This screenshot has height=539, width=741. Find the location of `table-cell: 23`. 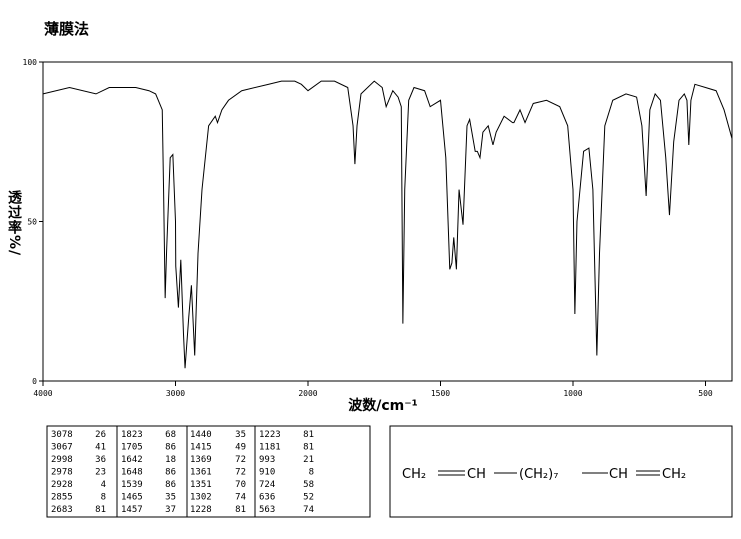

table-cell: 23 is located at coordinates (100, 473).